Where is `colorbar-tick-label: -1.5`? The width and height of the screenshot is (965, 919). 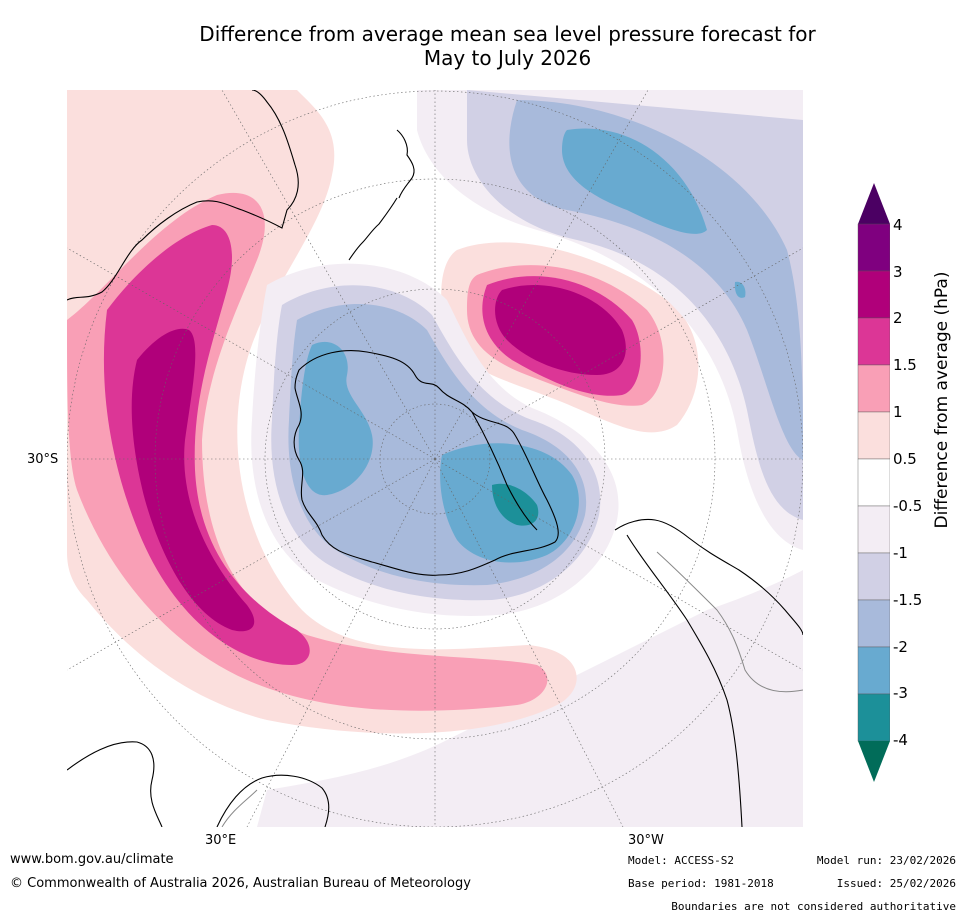 colorbar-tick-label: -1.5 is located at coordinates (908, 600).